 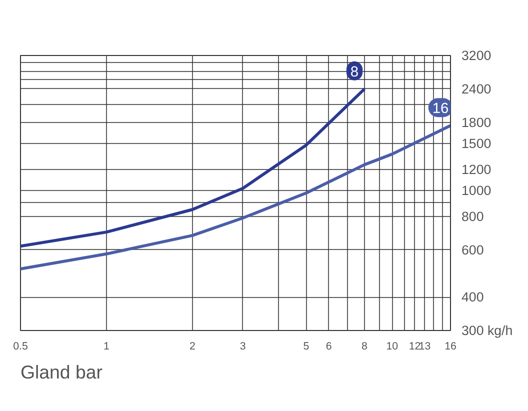 What do you see at coordinates (477, 169) in the screenshot?
I see `y-tick-label: 1200` at bounding box center [477, 169].